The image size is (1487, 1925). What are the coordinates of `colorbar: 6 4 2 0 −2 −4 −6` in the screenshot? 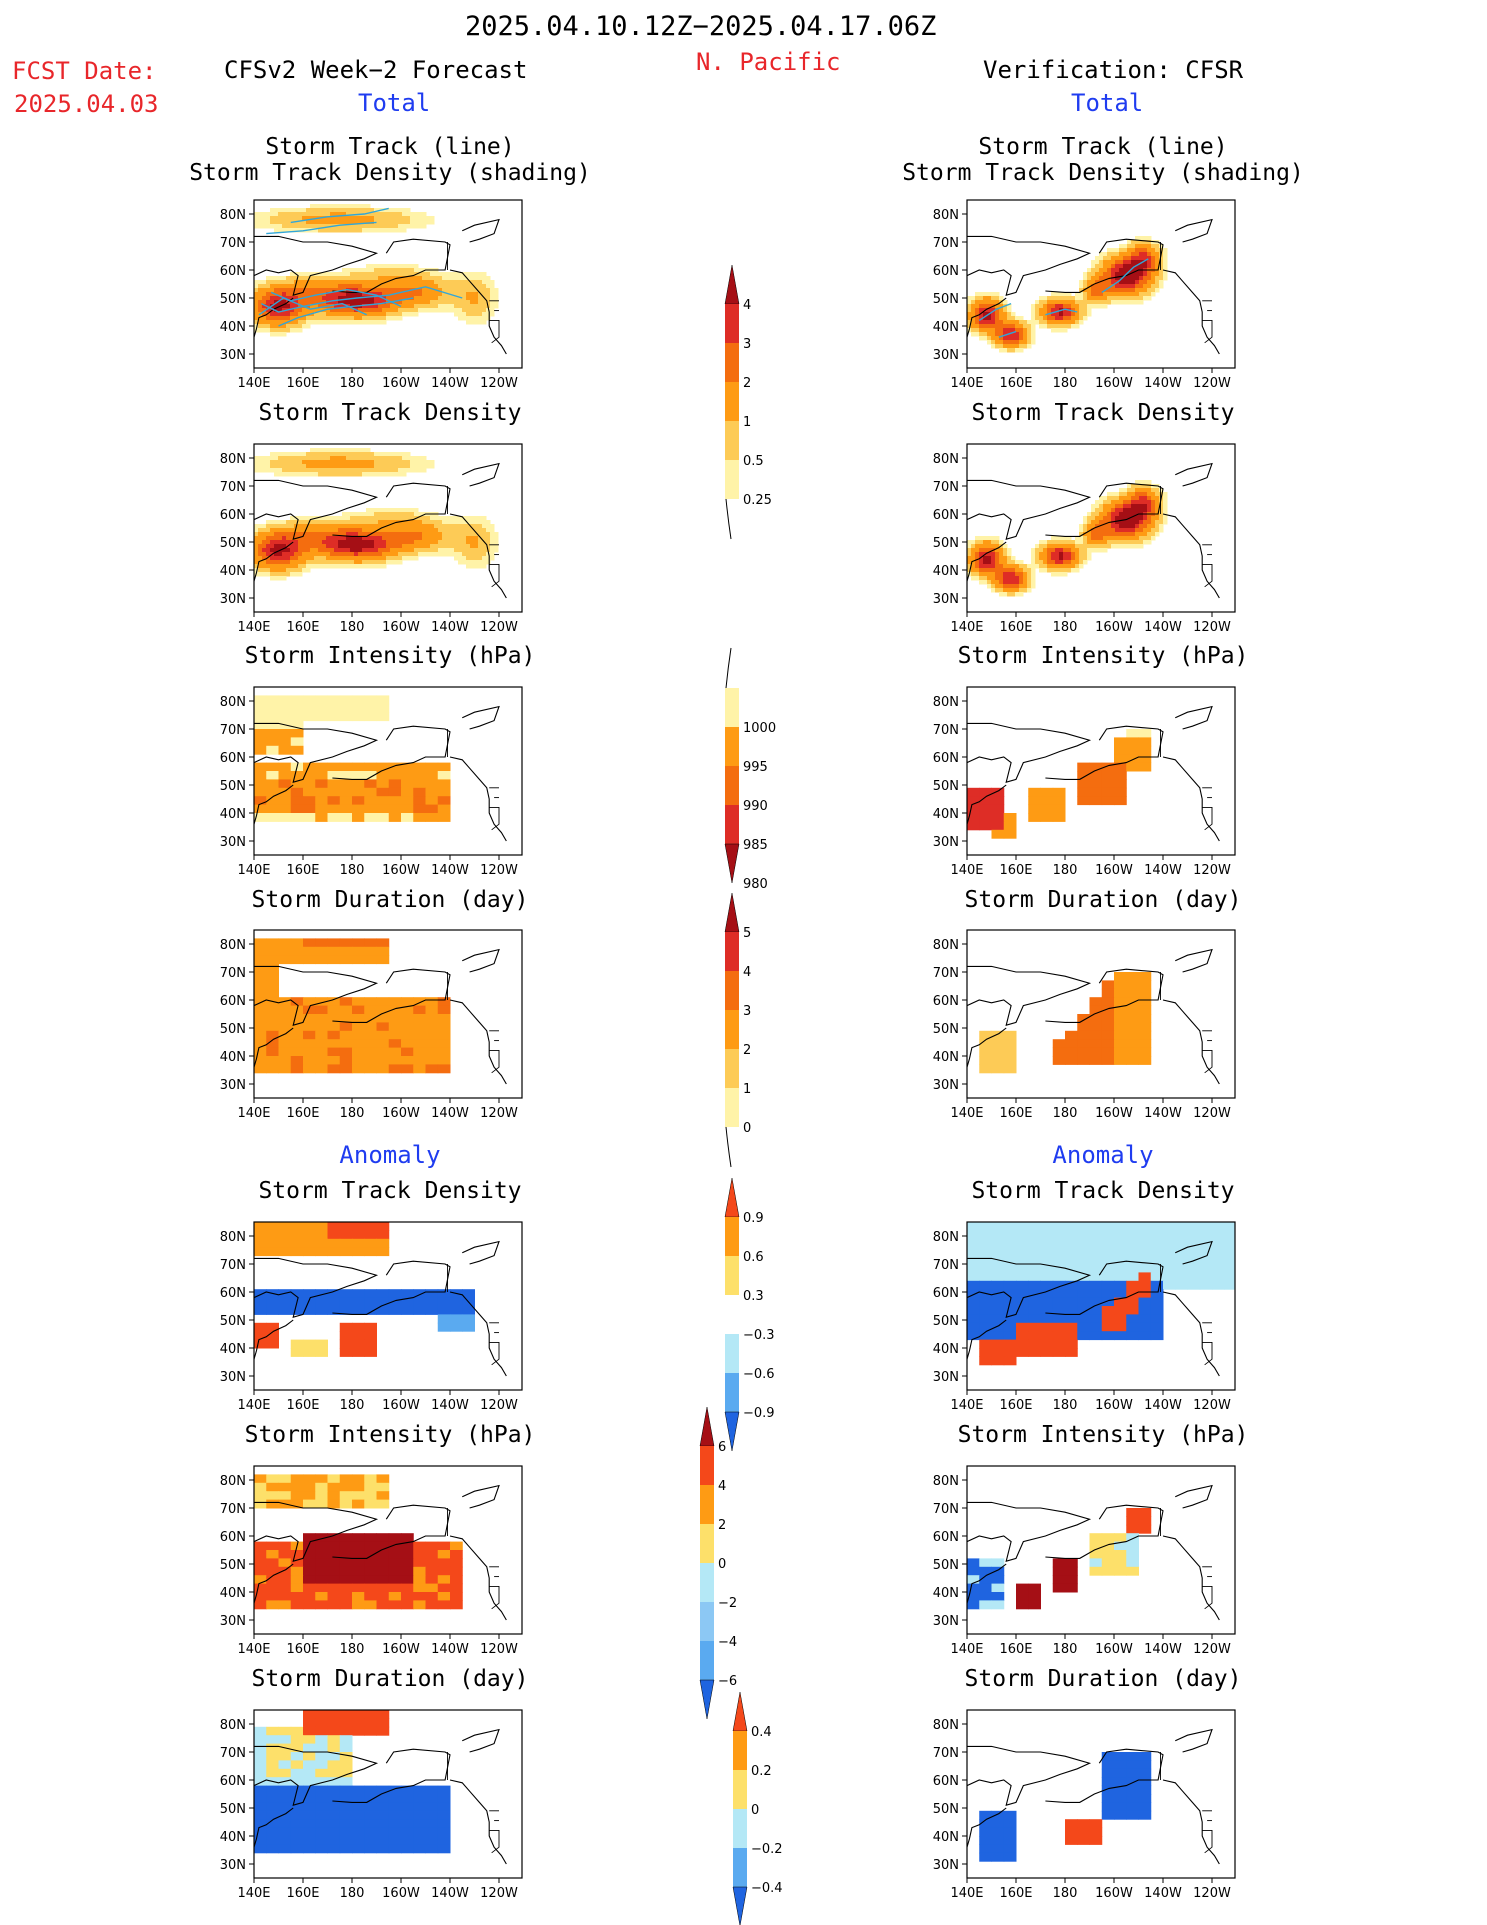 It's located at (718, 1563).